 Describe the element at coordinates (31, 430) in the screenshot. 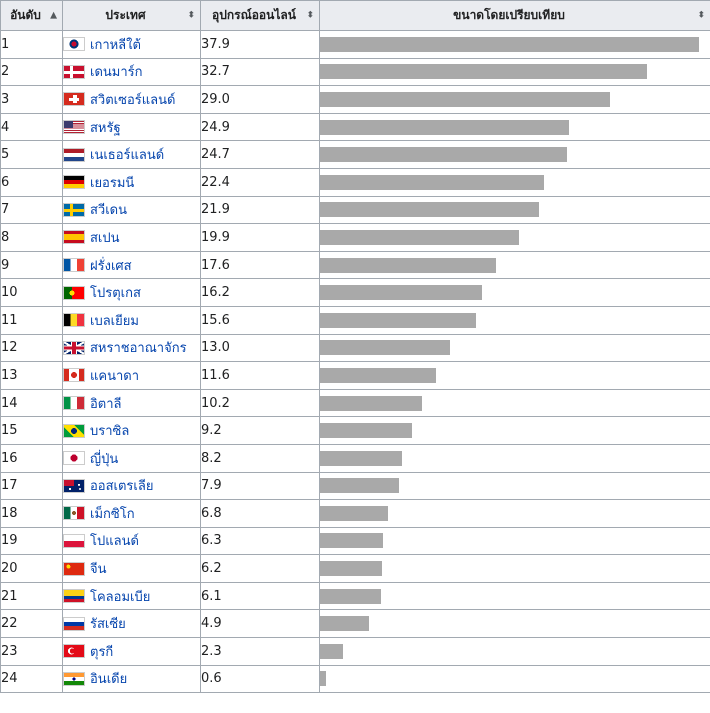

I see `rank-cell: 15` at that location.